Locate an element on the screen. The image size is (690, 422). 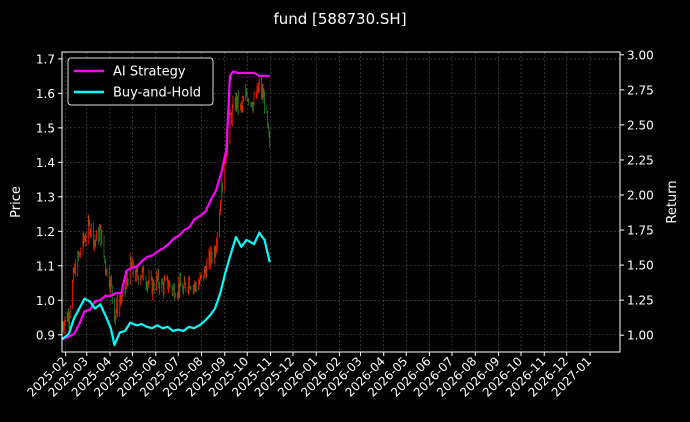
y-axis-right: 1.00 1.25 1.50 1.75 2.00 2.25 2.50 2.75 3.00 is located at coordinates (637, 195).